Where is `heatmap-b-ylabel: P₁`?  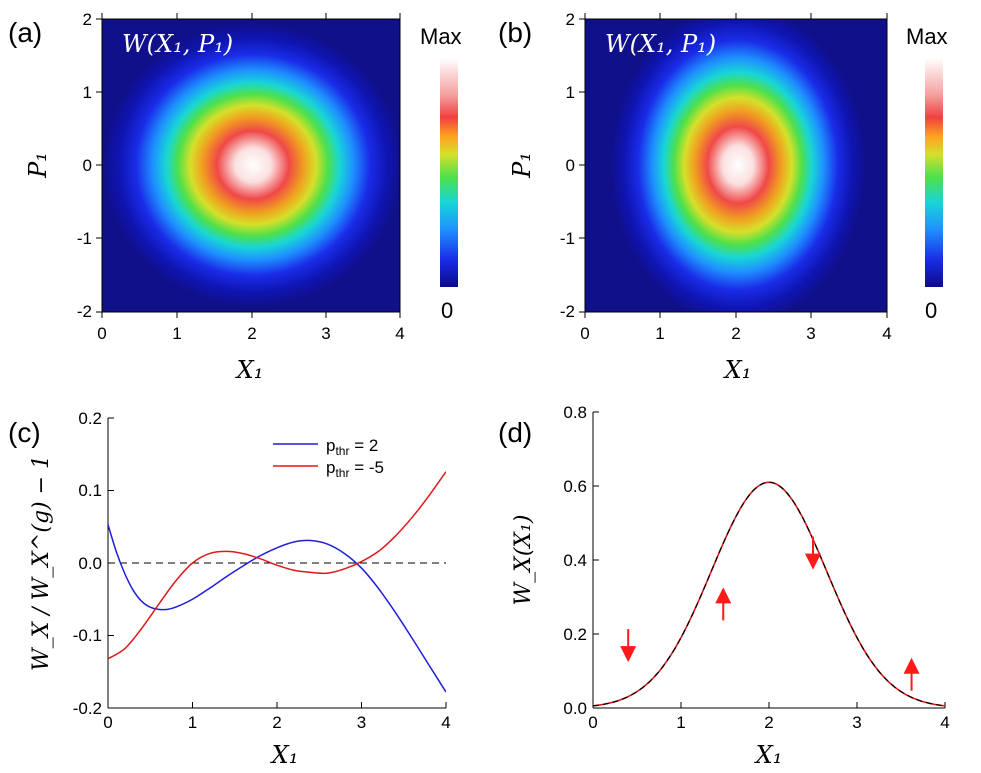
heatmap-b-ylabel: P₁ is located at coordinates (522, 165).